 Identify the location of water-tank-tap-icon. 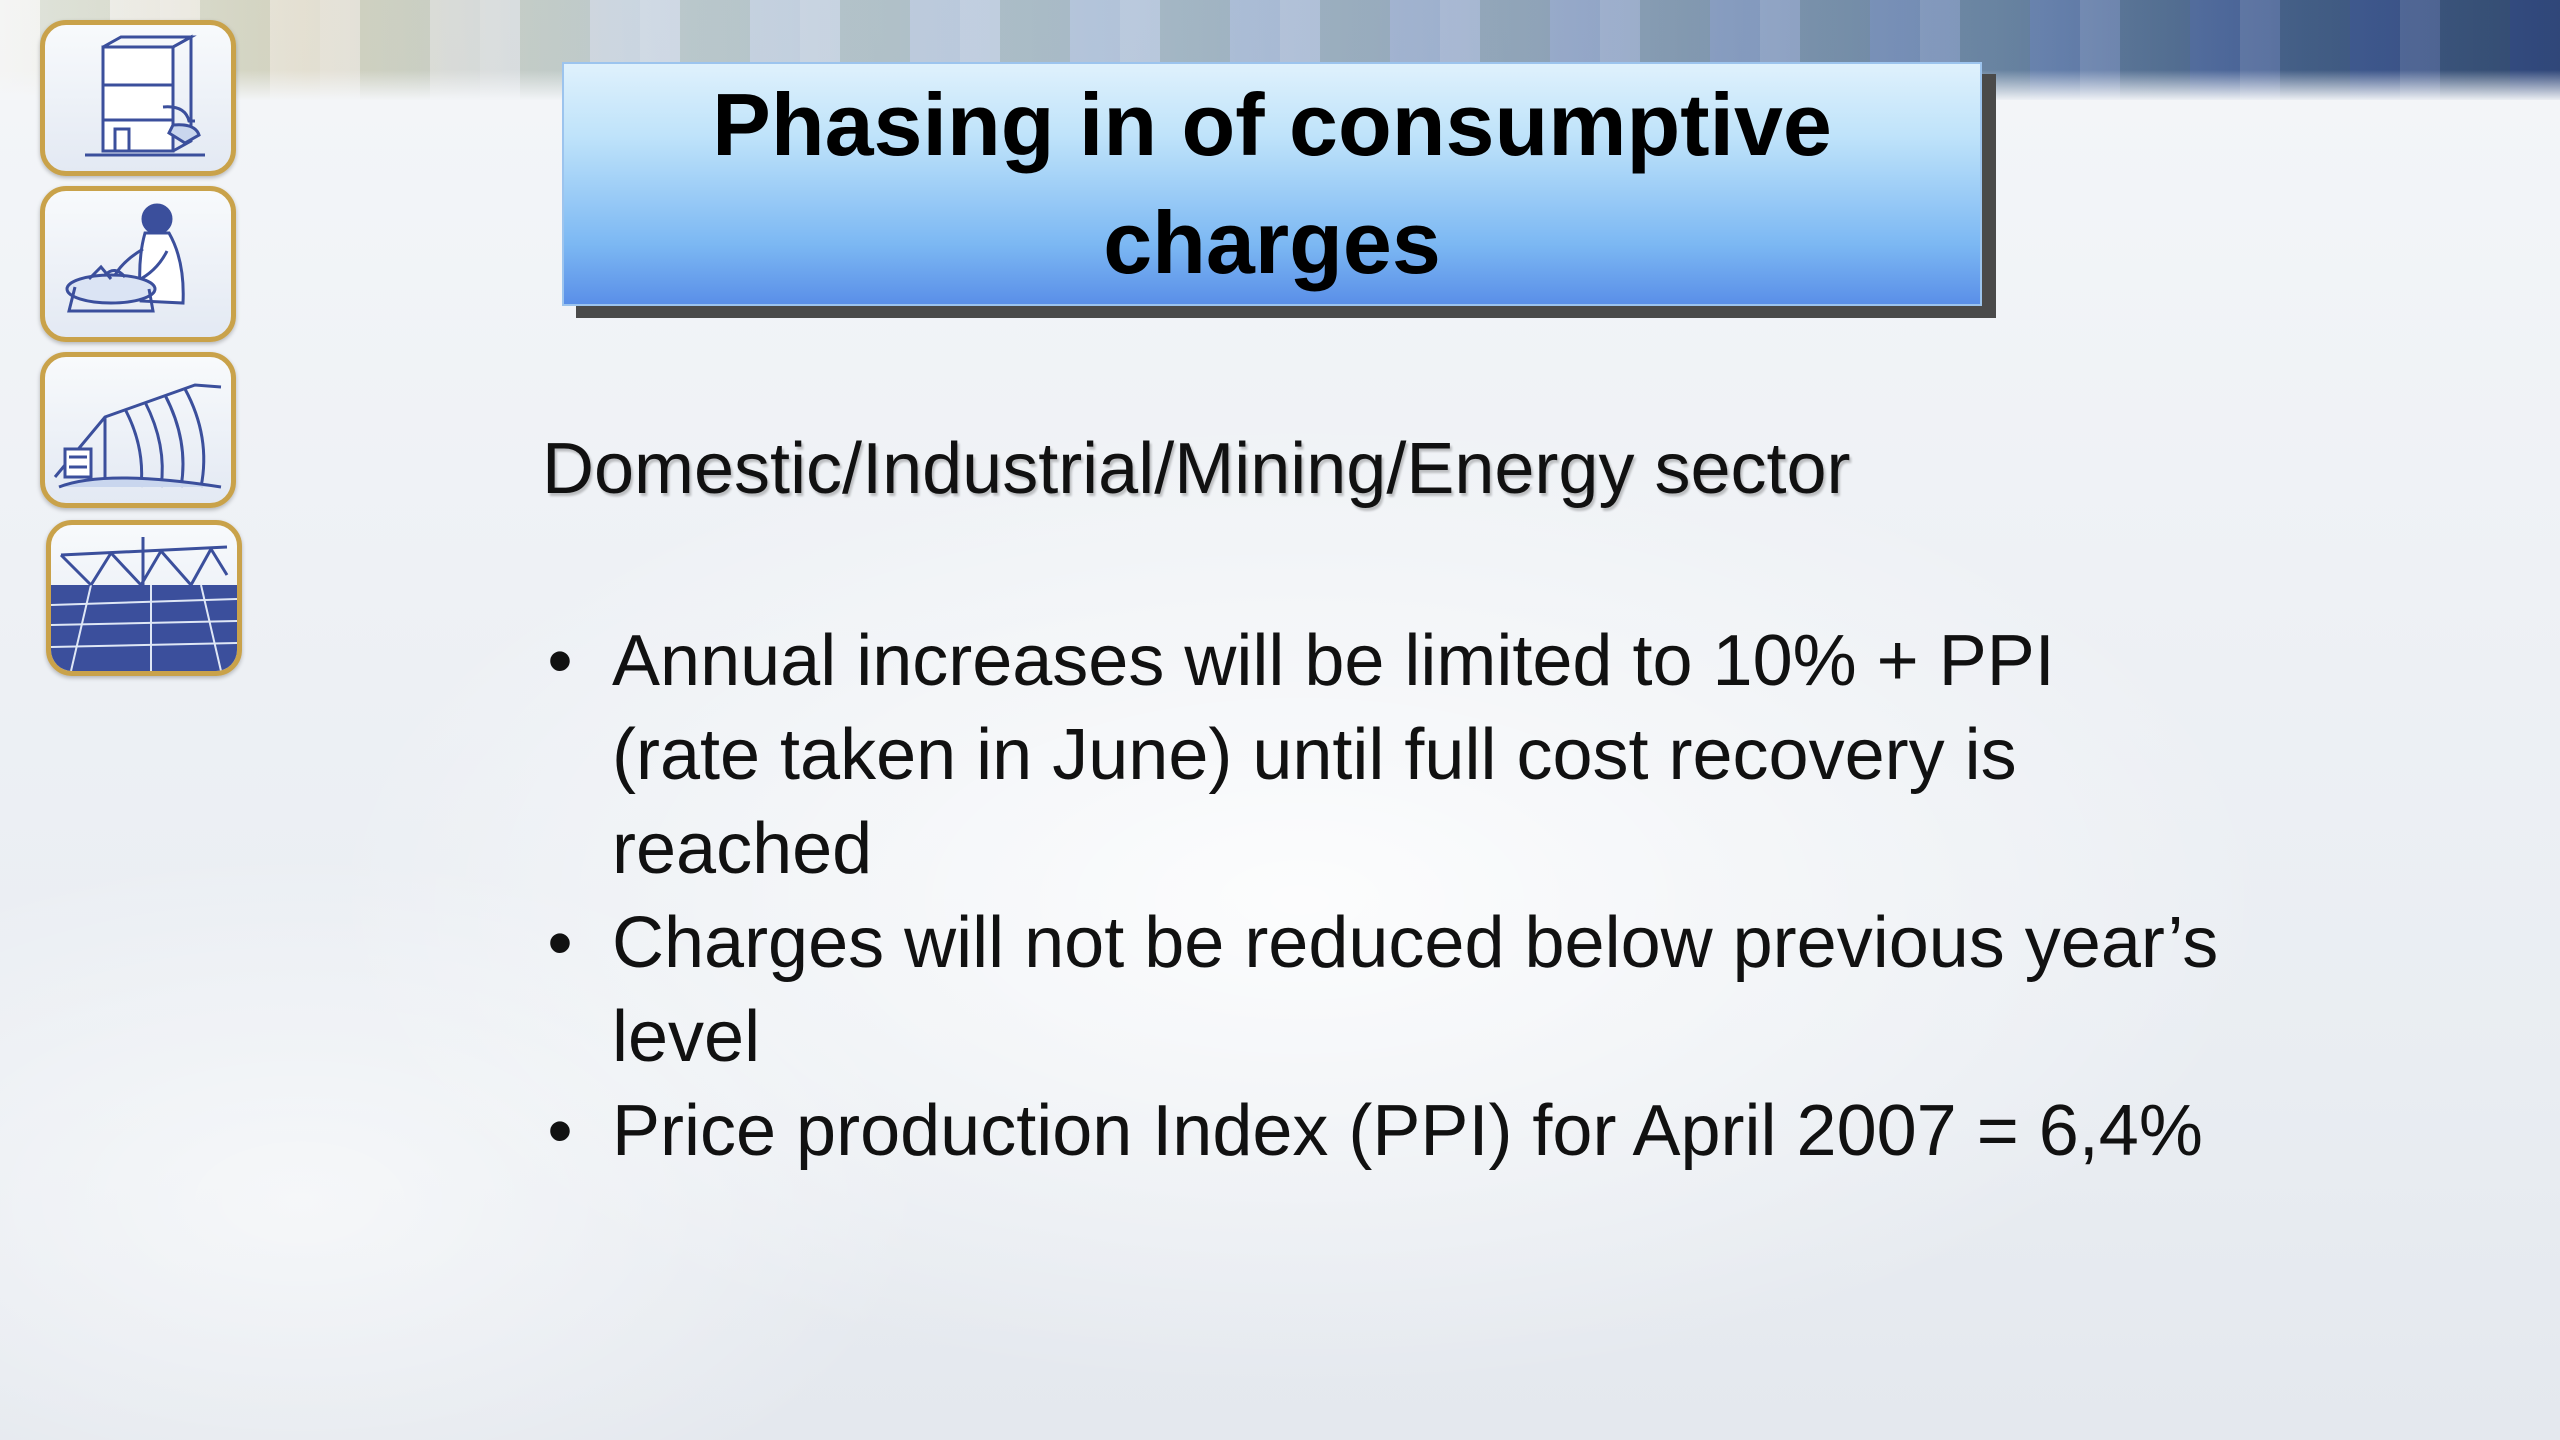
(138, 98).